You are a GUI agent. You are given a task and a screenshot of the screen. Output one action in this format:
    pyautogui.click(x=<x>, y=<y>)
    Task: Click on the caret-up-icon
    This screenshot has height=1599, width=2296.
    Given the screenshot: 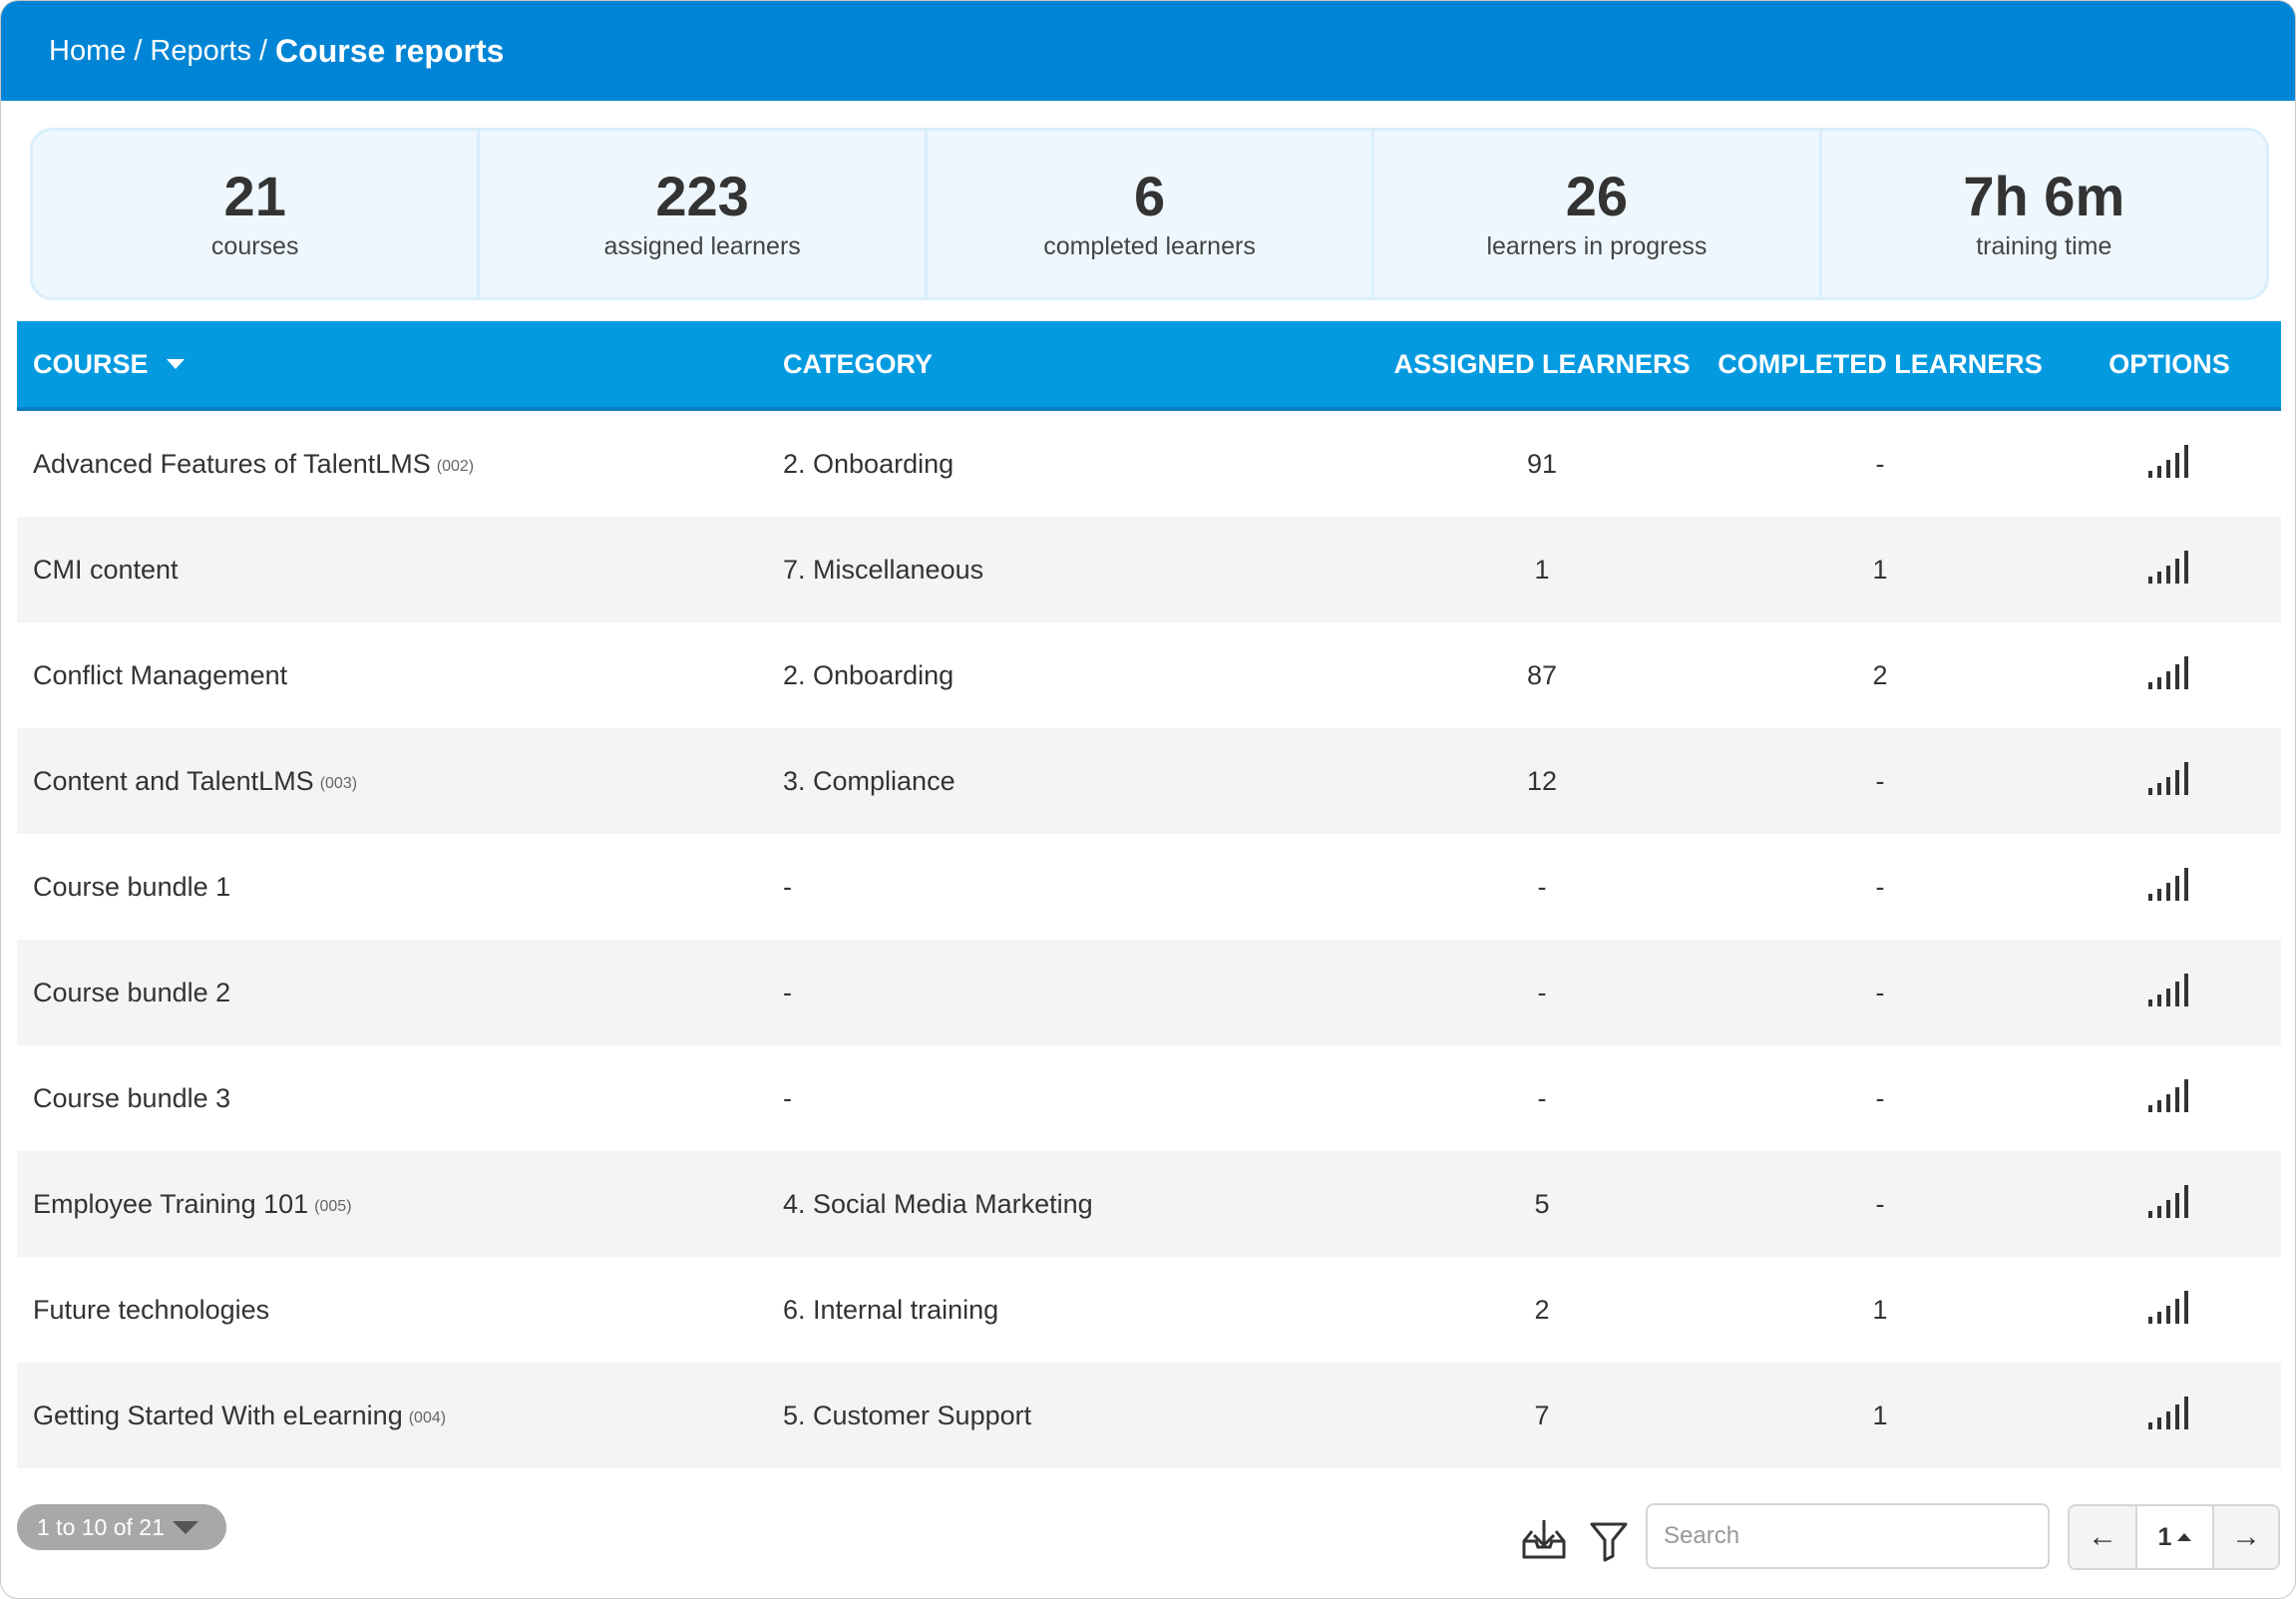 What is the action you would take?
    pyautogui.click(x=2184, y=1537)
    